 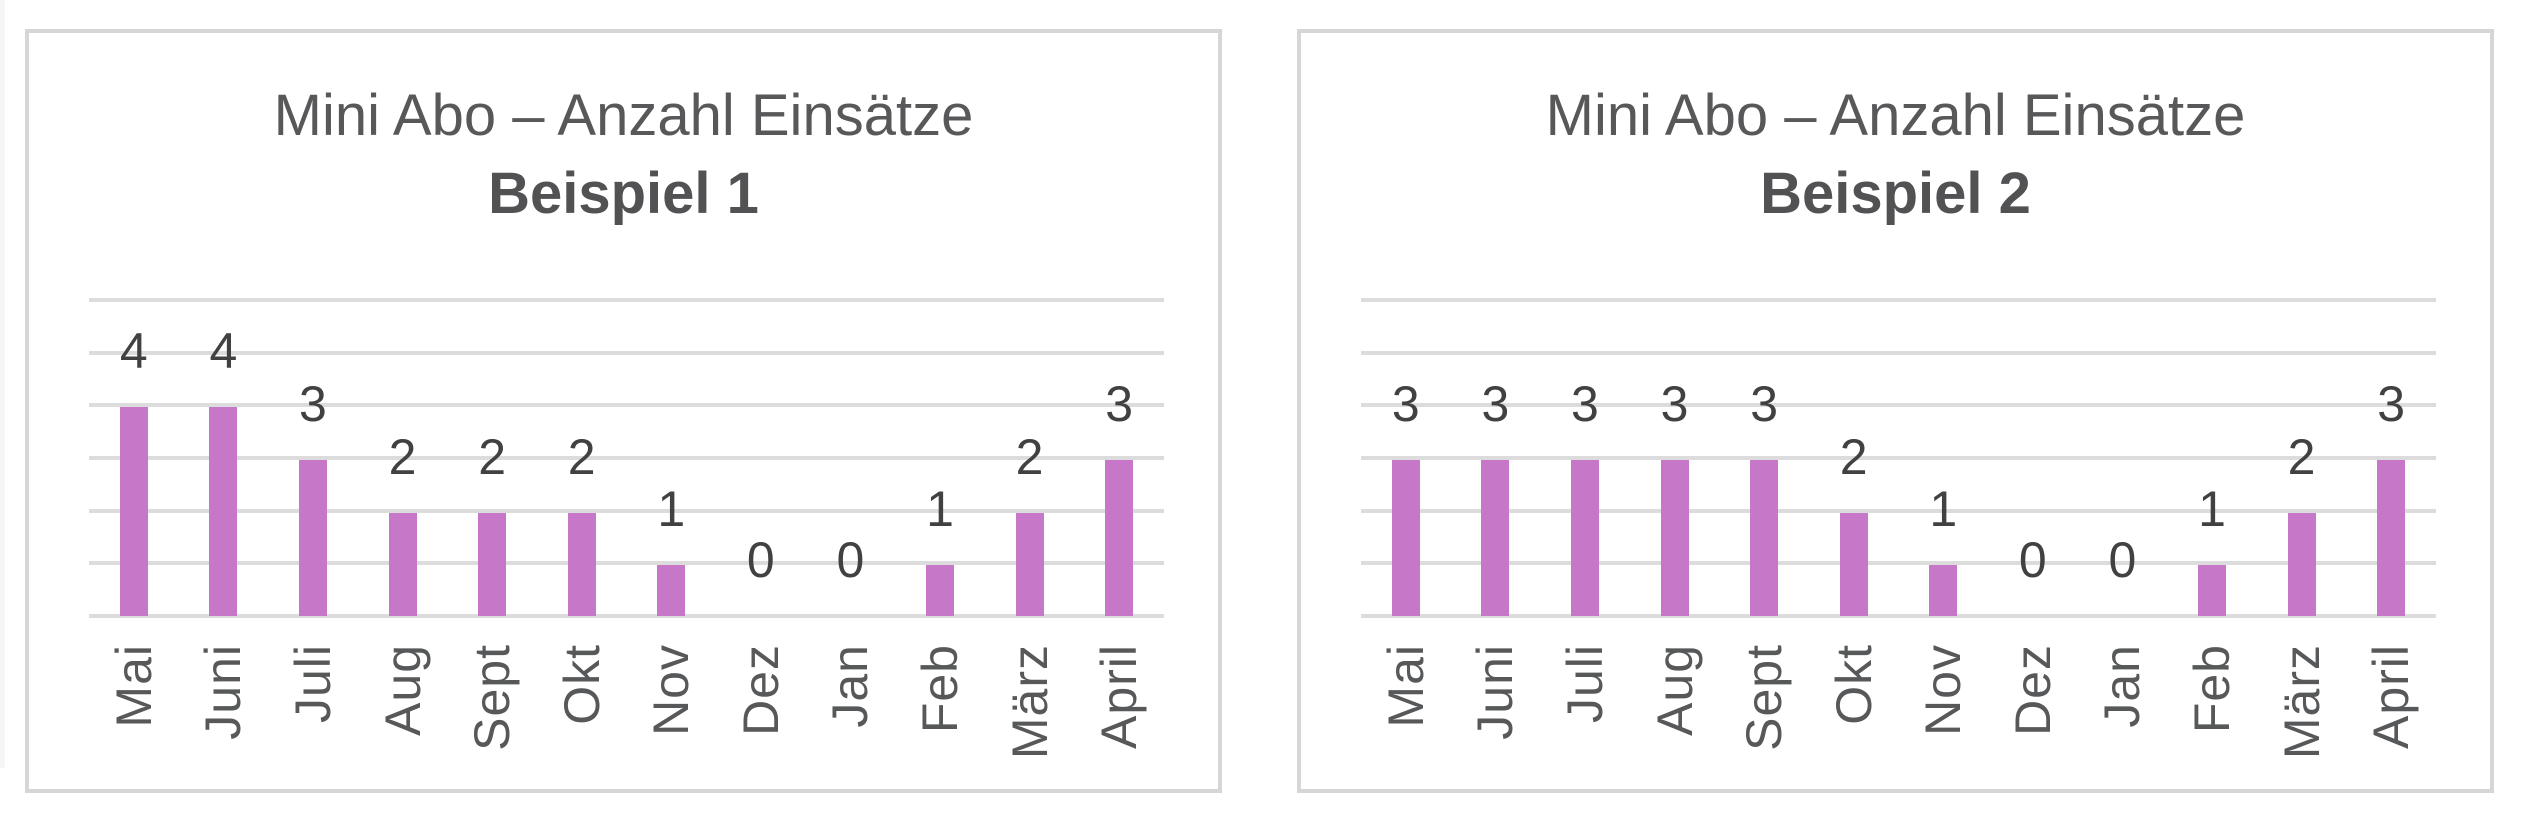 I want to click on title-block: Mini Abo – Anzahl Einsätze Beispiel 2, so click(x=1895, y=133).